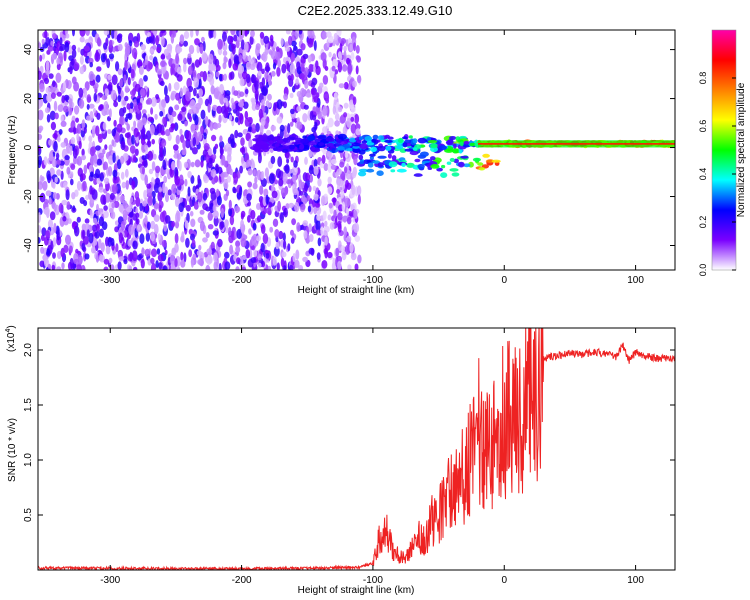 The height and width of the screenshot is (600, 750). Describe the element at coordinates (11, 342) in the screenshot. I see `snr-scale-base: (x10` at that location.